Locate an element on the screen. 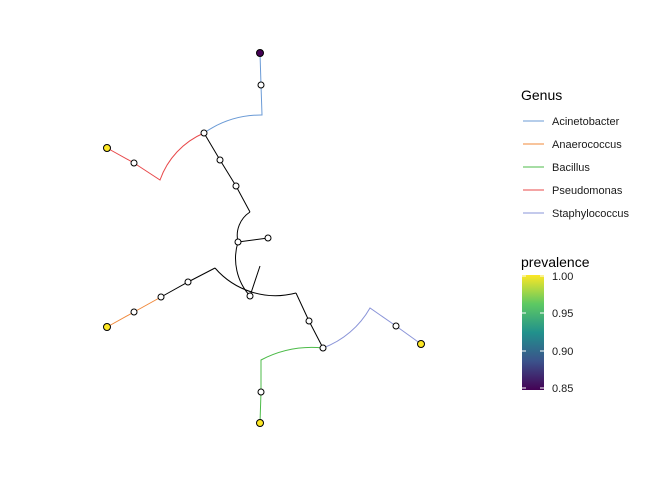 This screenshot has width=672, height=480. root-arc is located at coordinates (243, 254).